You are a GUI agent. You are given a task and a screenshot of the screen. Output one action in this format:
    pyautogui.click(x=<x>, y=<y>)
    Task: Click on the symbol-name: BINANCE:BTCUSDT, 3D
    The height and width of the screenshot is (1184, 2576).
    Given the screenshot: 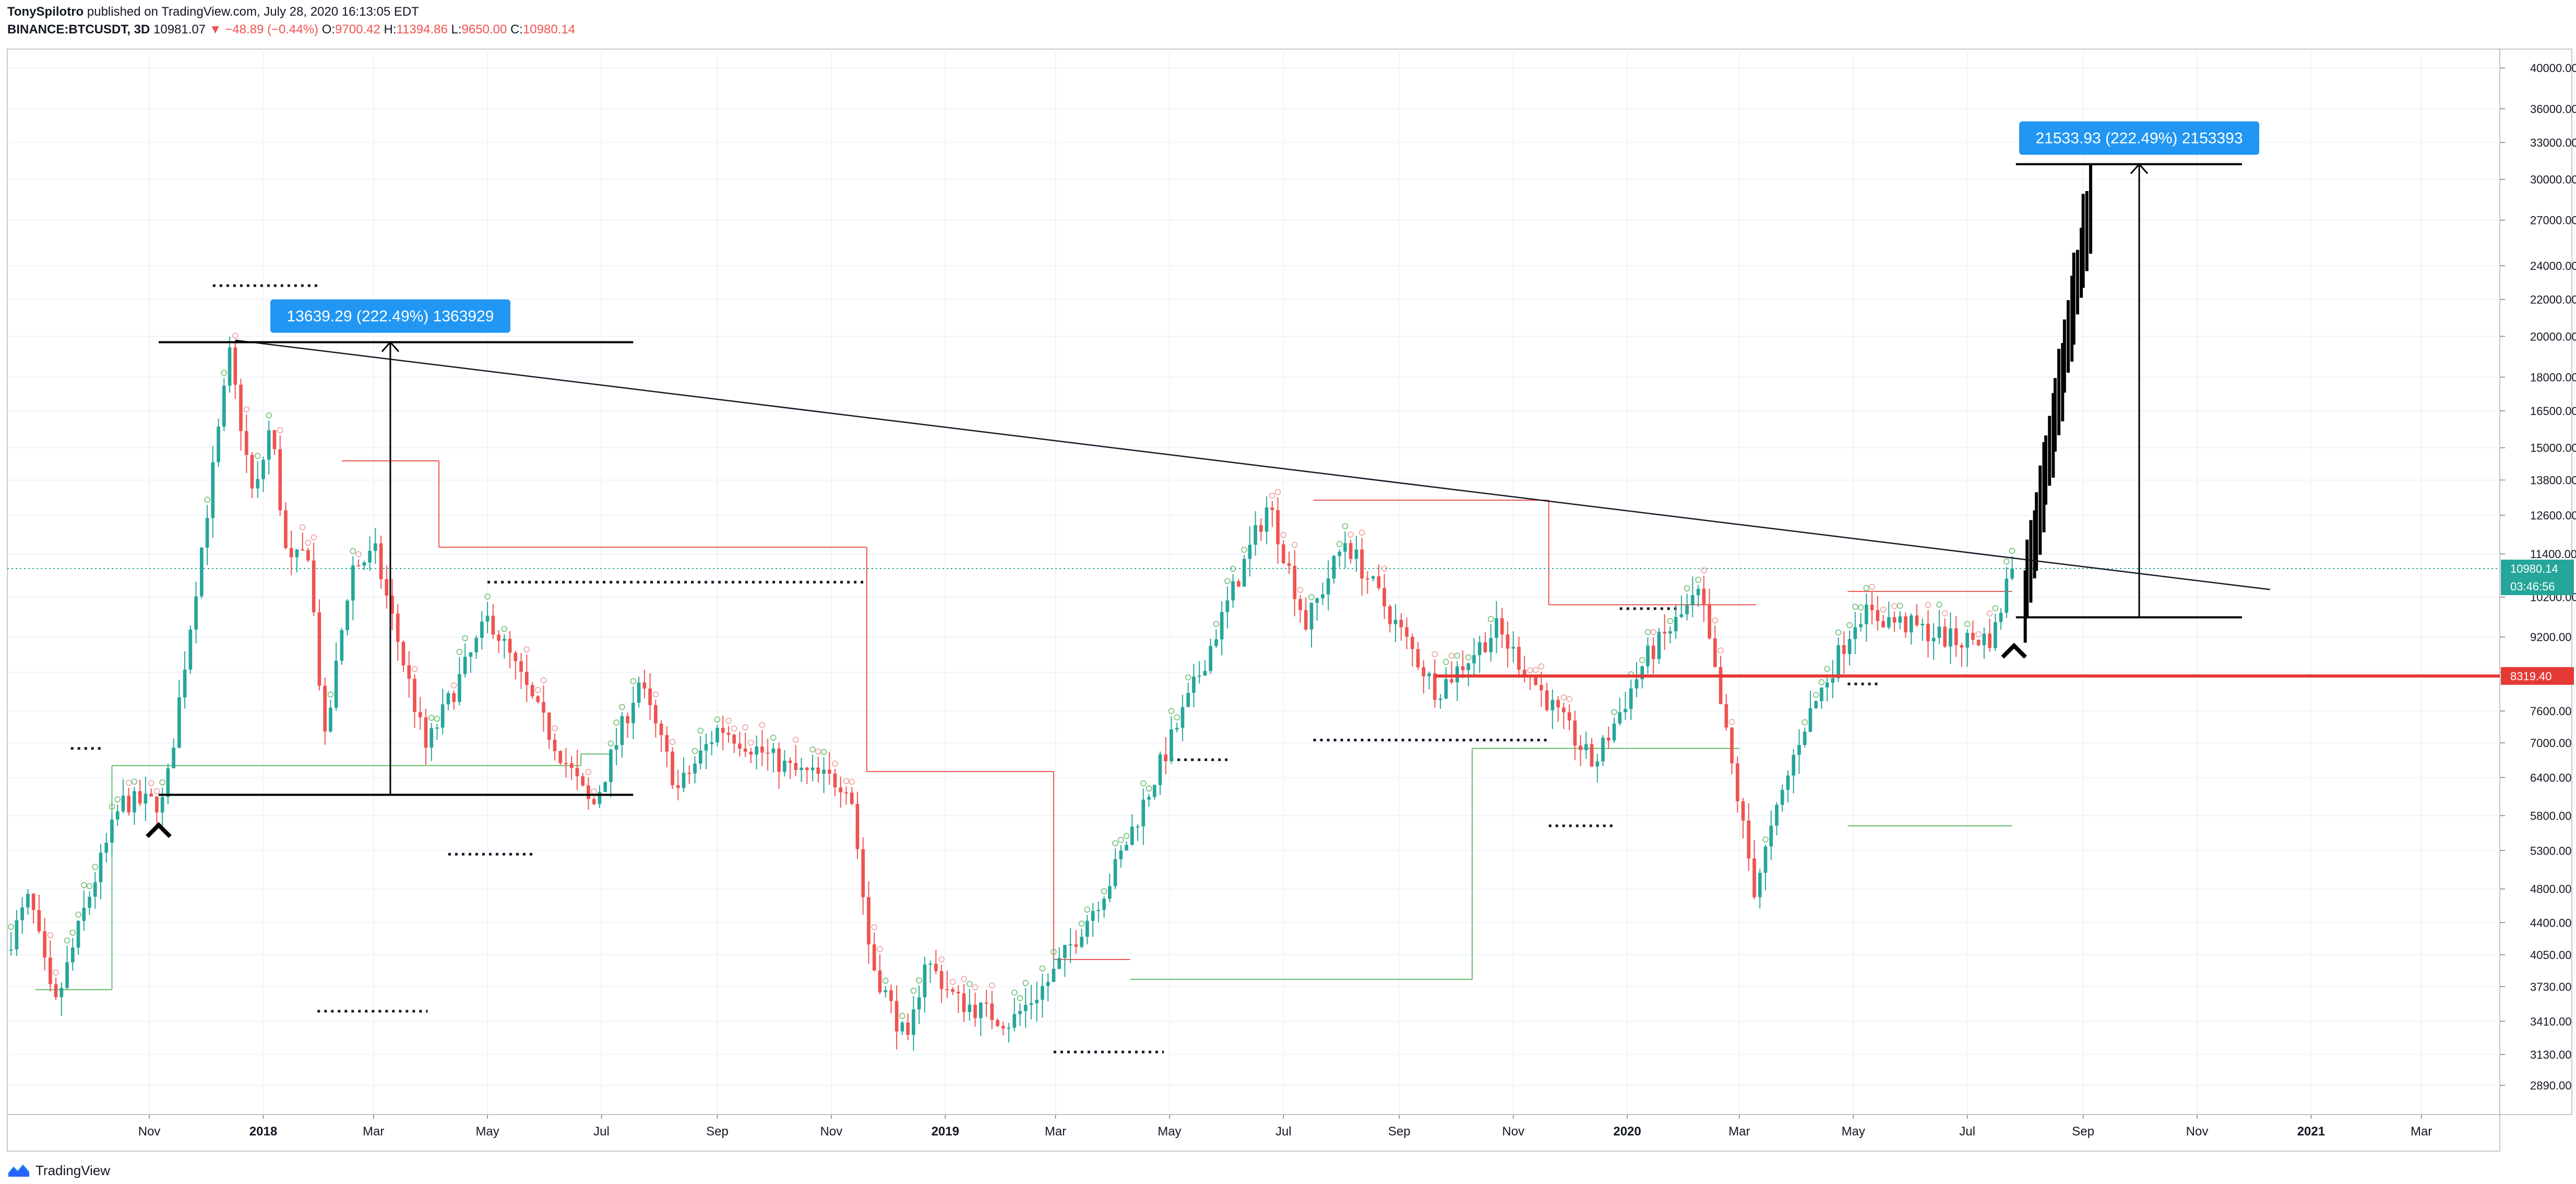 What is the action you would take?
    pyautogui.click(x=78, y=29)
    